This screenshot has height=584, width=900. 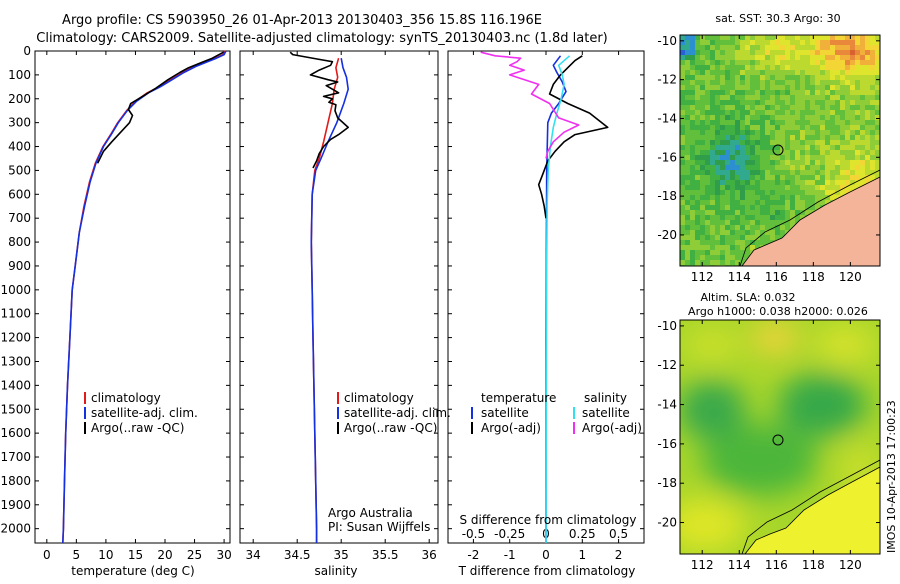 What do you see at coordinates (739, 277) in the screenshot?
I see `map-x-tick-label: 114` at bounding box center [739, 277].